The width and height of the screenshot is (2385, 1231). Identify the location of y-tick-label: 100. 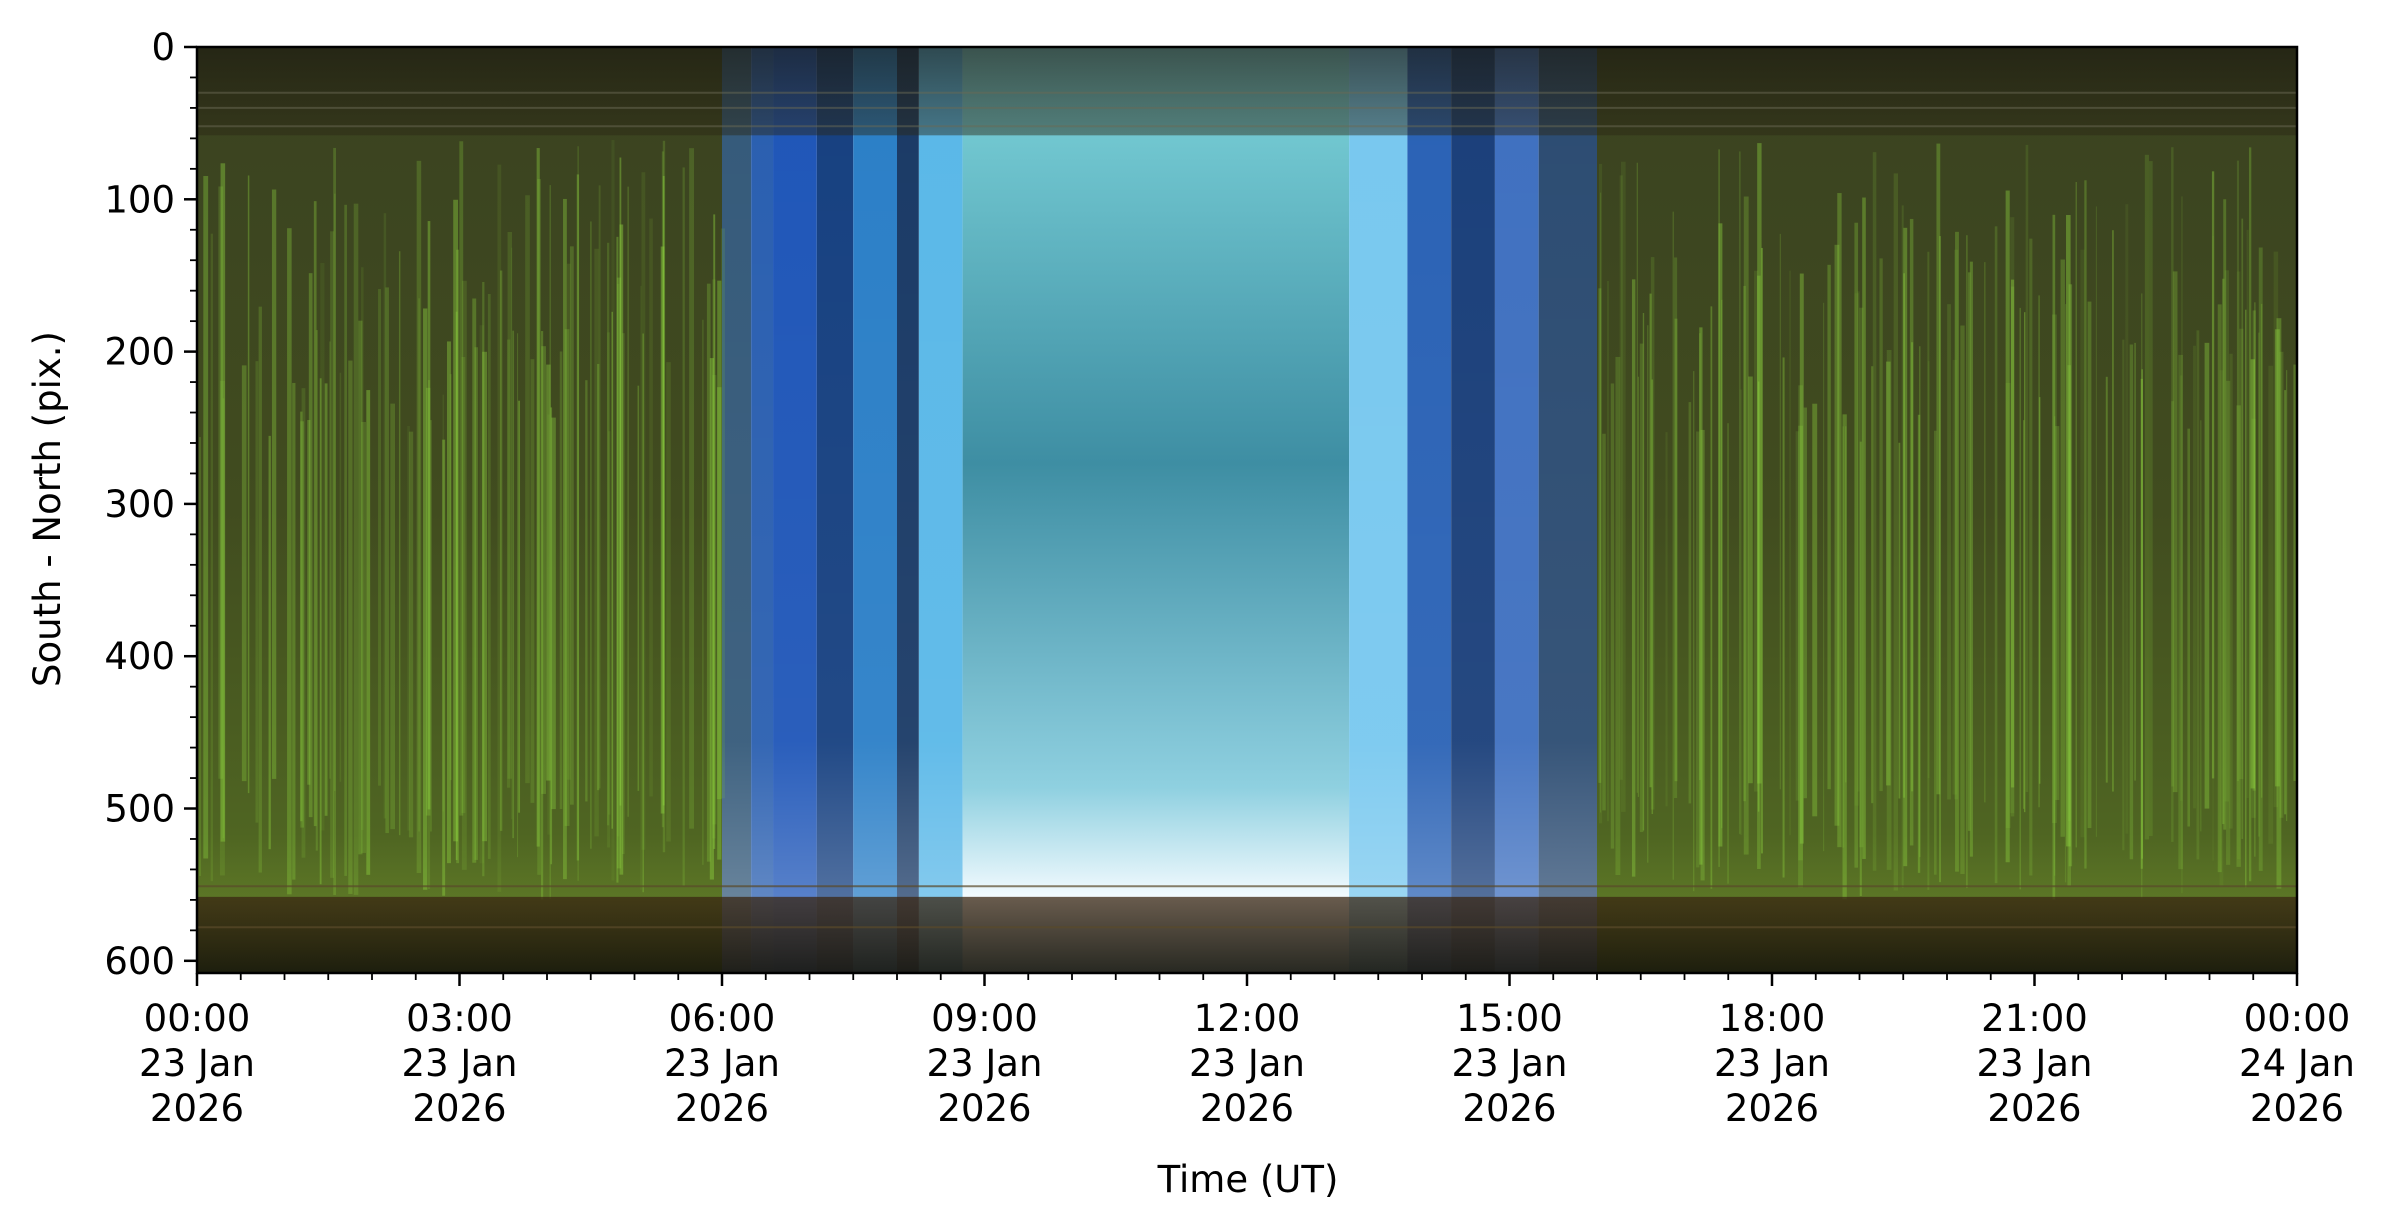
(139, 199).